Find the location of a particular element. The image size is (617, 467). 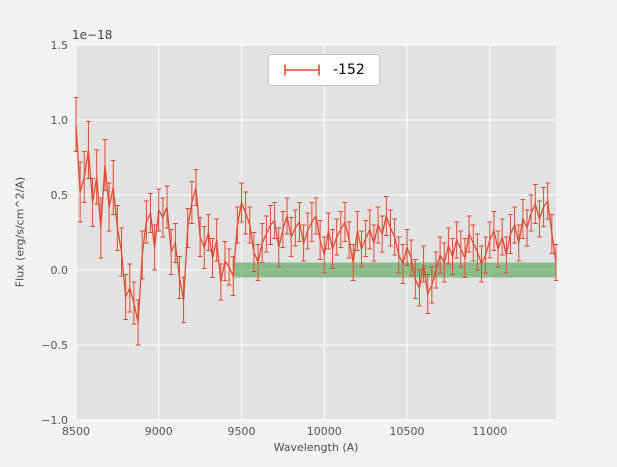

legend: -152 is located at coordinates (324, 70).